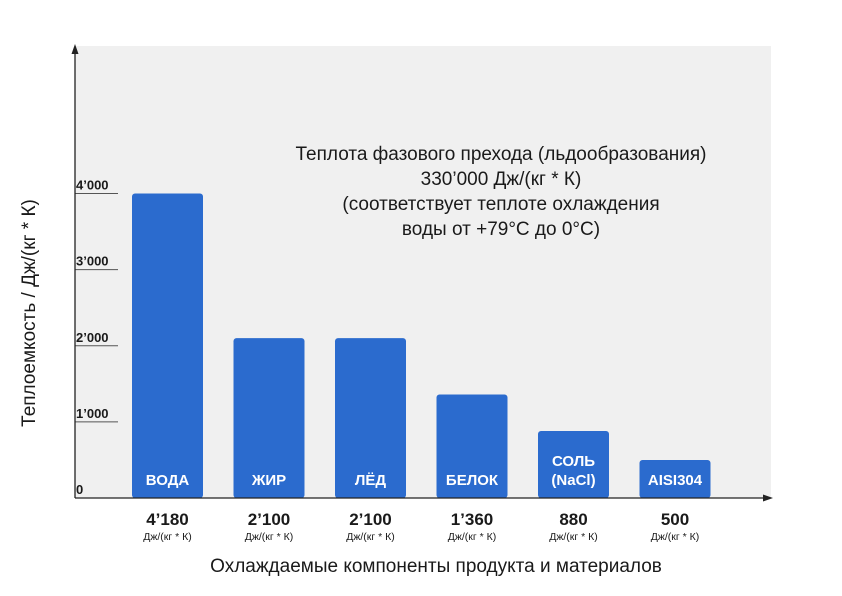 This screenshot has width=842, height=596. Describe the element at coordinates (501, 229) in the screenshot. I see `annotation-line: воды от +79°С до 0°С)` at that location.